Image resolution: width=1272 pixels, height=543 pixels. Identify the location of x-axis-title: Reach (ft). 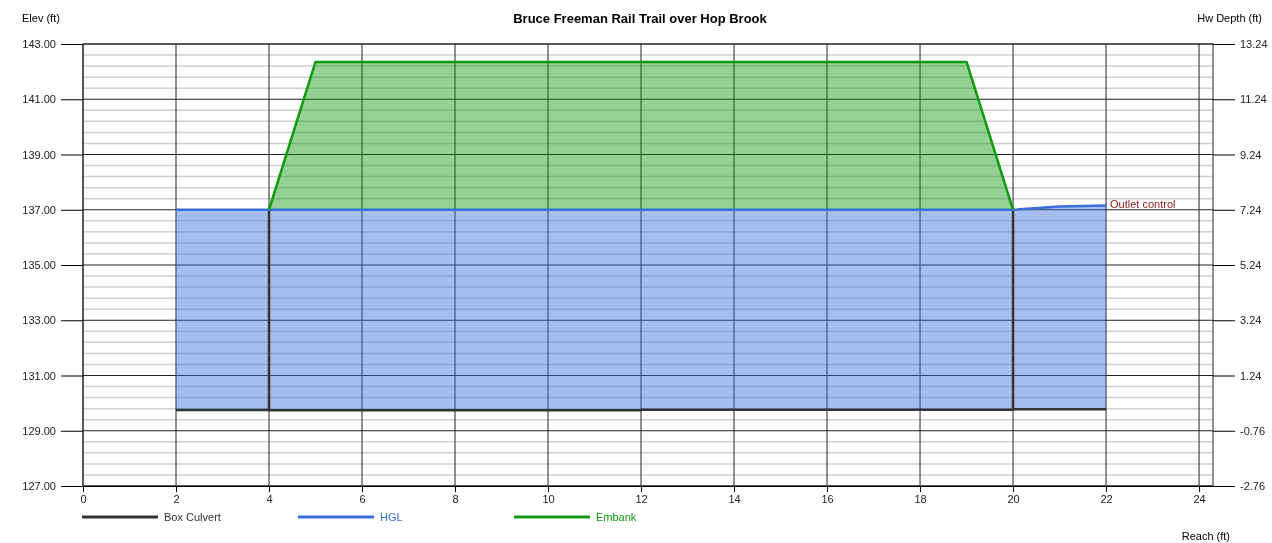
(1205, 536).